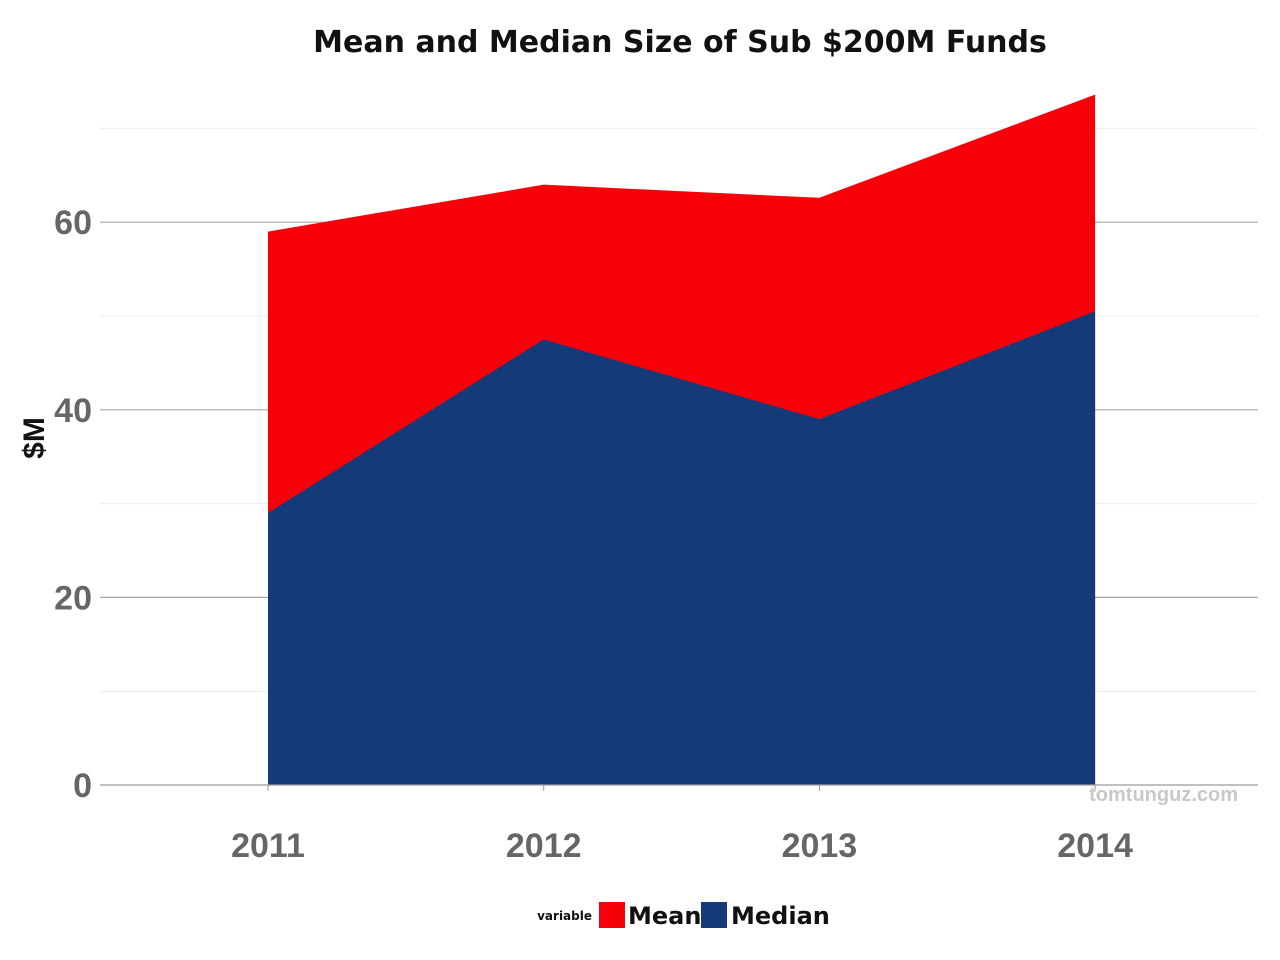 The width and height of the screenshot is (1280, 960). Describe the element at coordinates (73, 504) in the screenshot. I see `y-tick-labels: 0 20 40 60` at that location.